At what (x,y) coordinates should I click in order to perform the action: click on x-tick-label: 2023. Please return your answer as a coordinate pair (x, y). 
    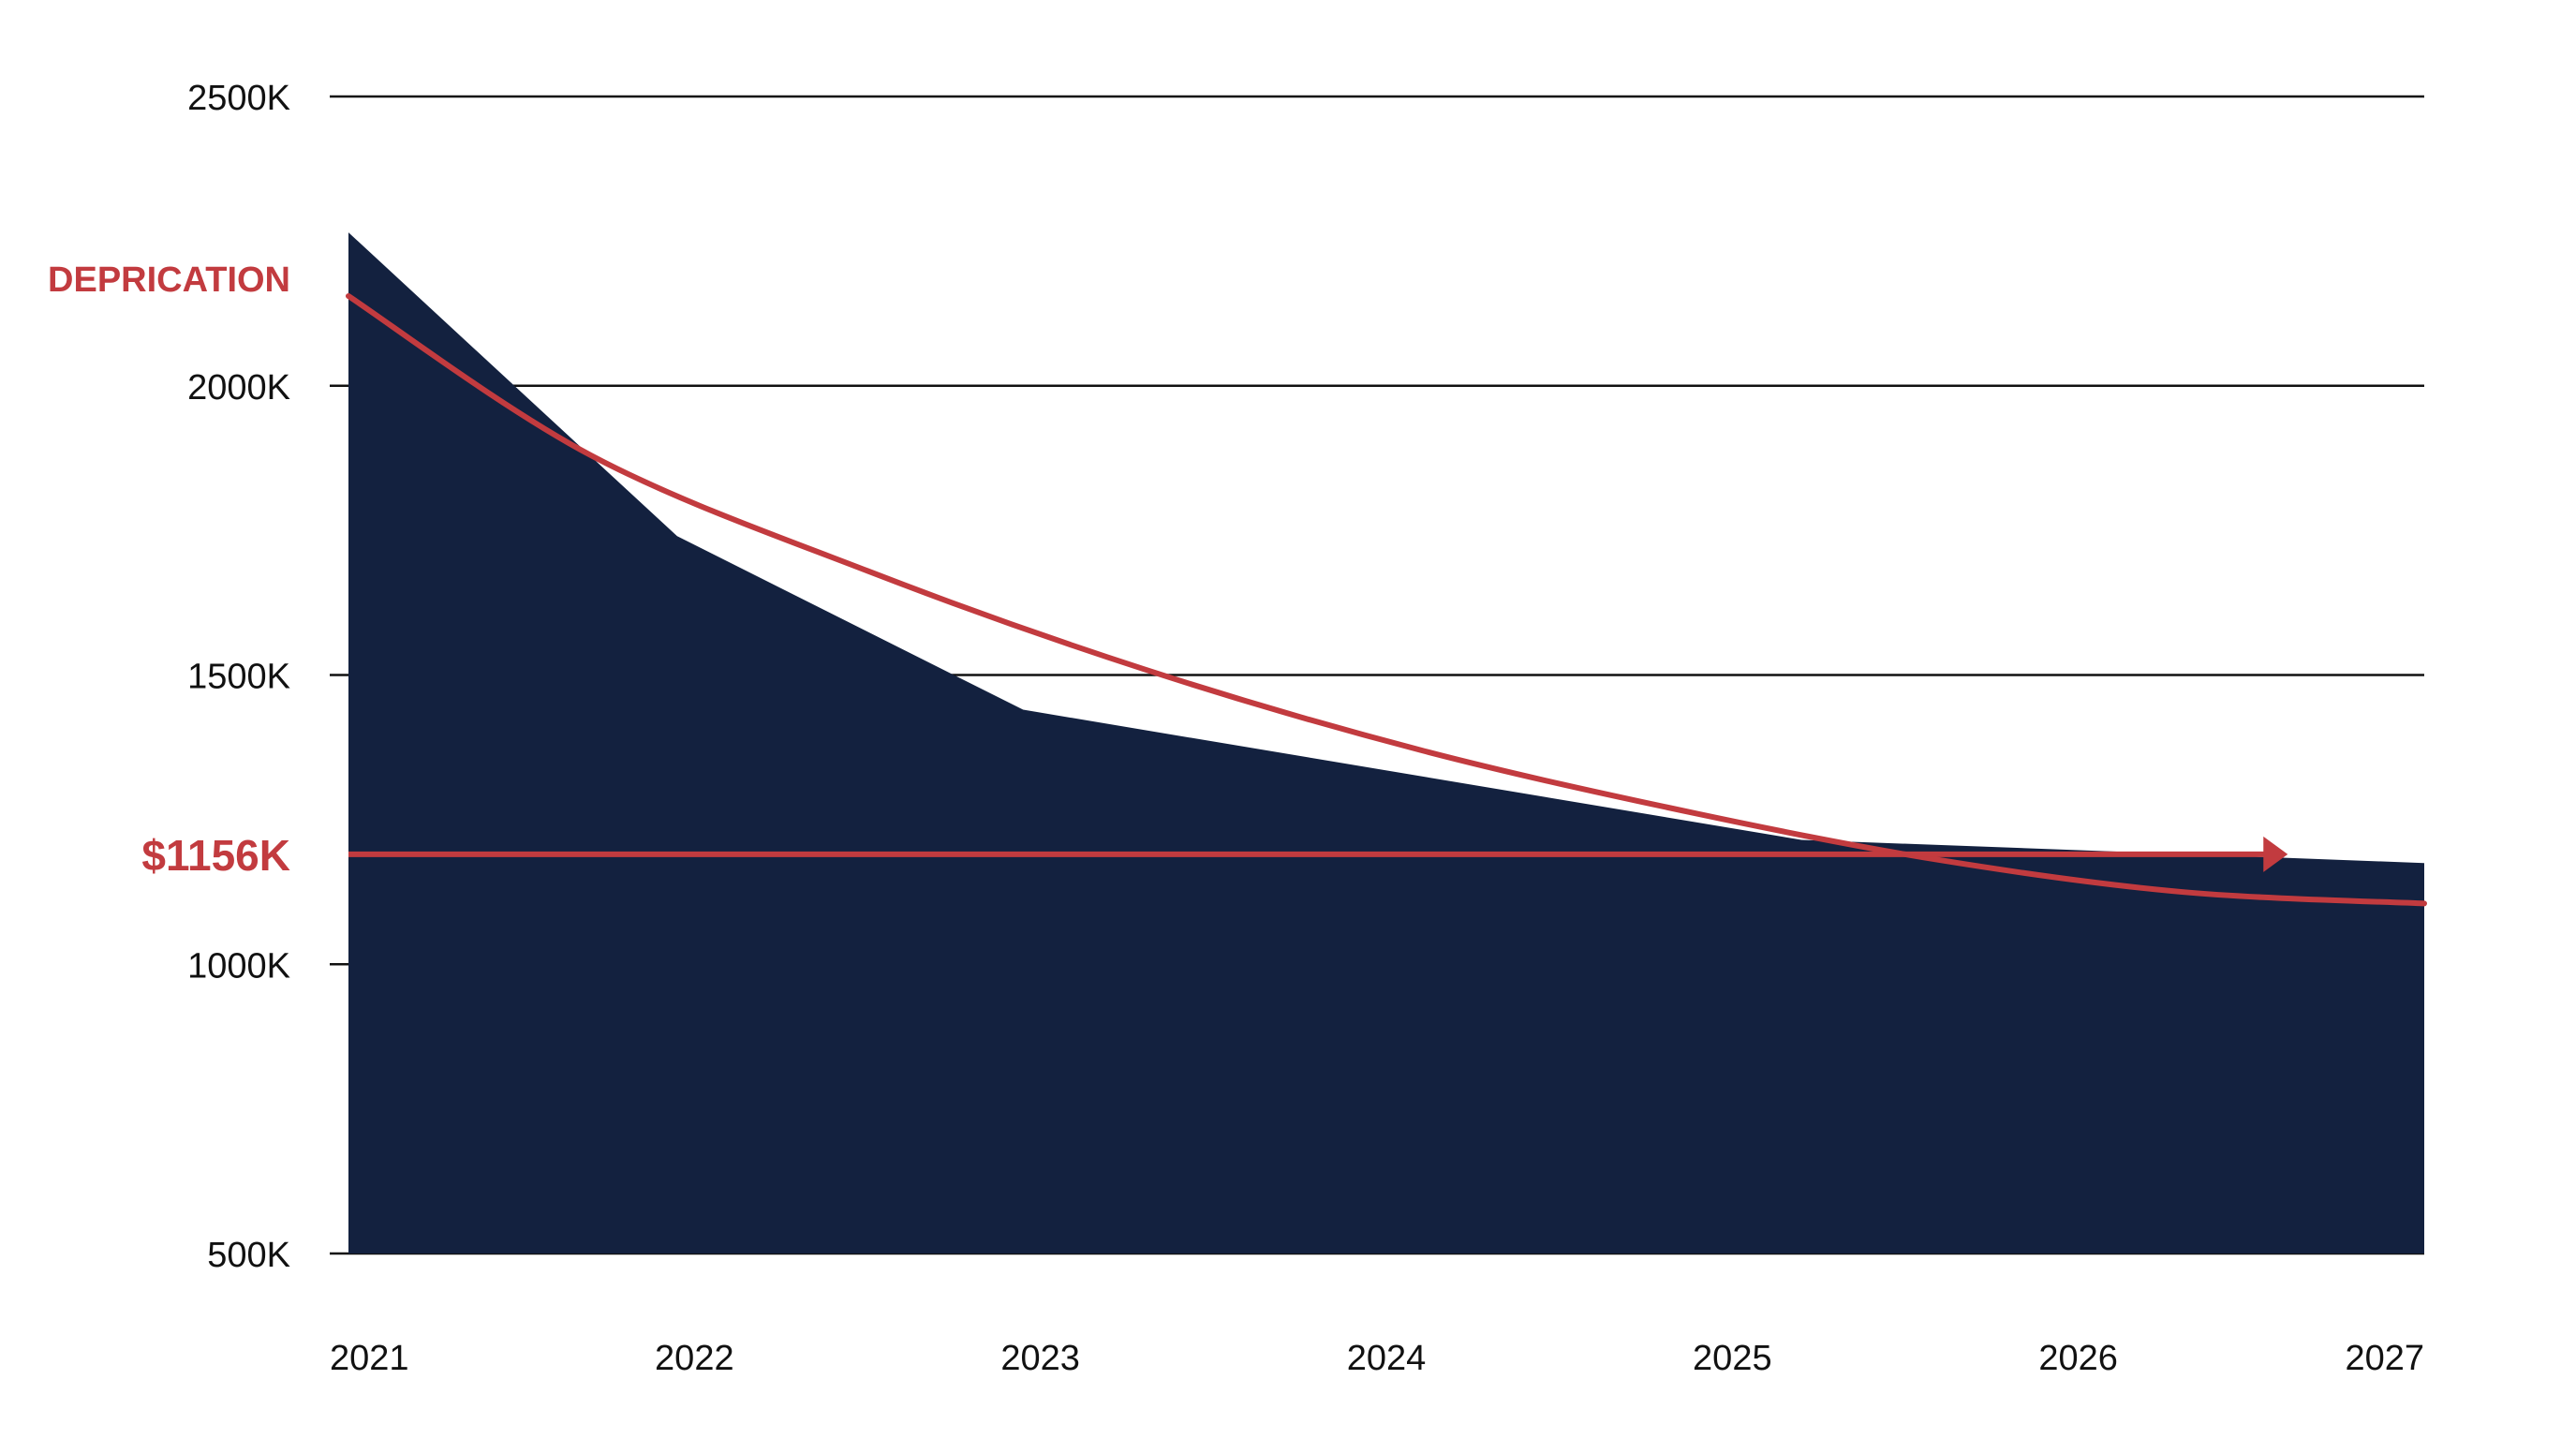
    Looking at the image, I should click on (1040, 1358).